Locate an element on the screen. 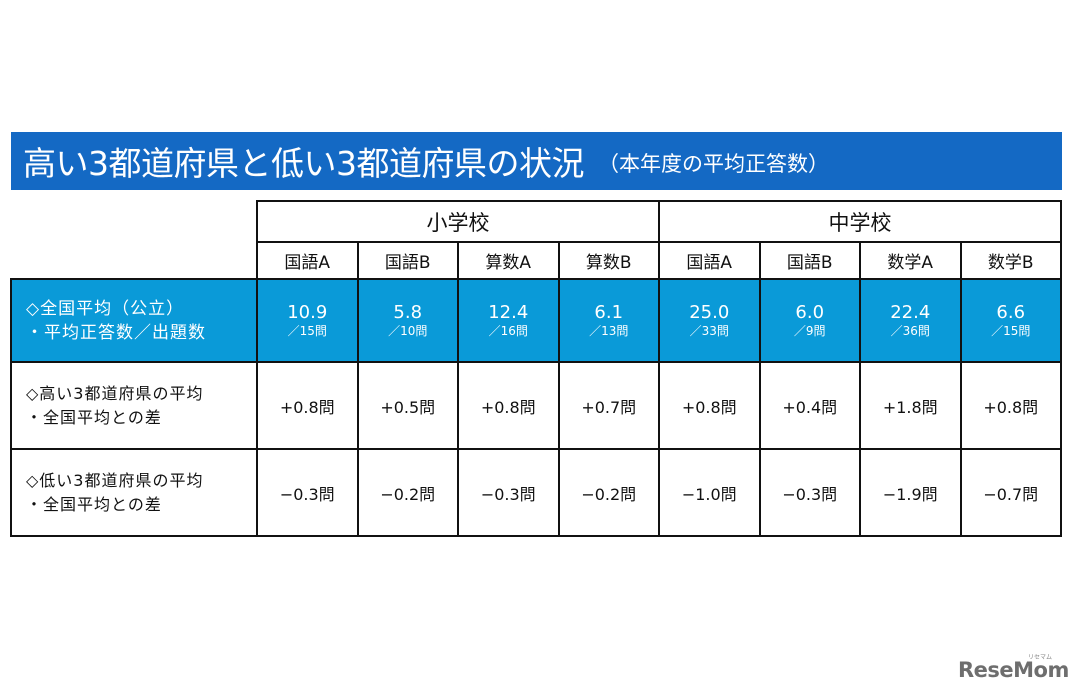 The width and height of the screenshot is (1068, 695). diff-cell: +0.4問 is located at coordinates (809, 405).